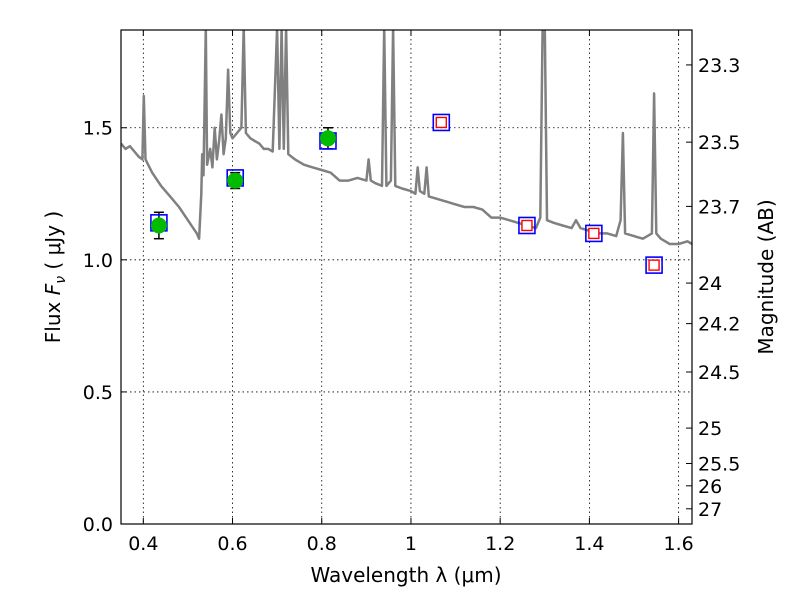  What do you see at coordinates (98, 393) in the screenshot?
I see `y-tick-label: 0.5` at bounding box center [98, 393].